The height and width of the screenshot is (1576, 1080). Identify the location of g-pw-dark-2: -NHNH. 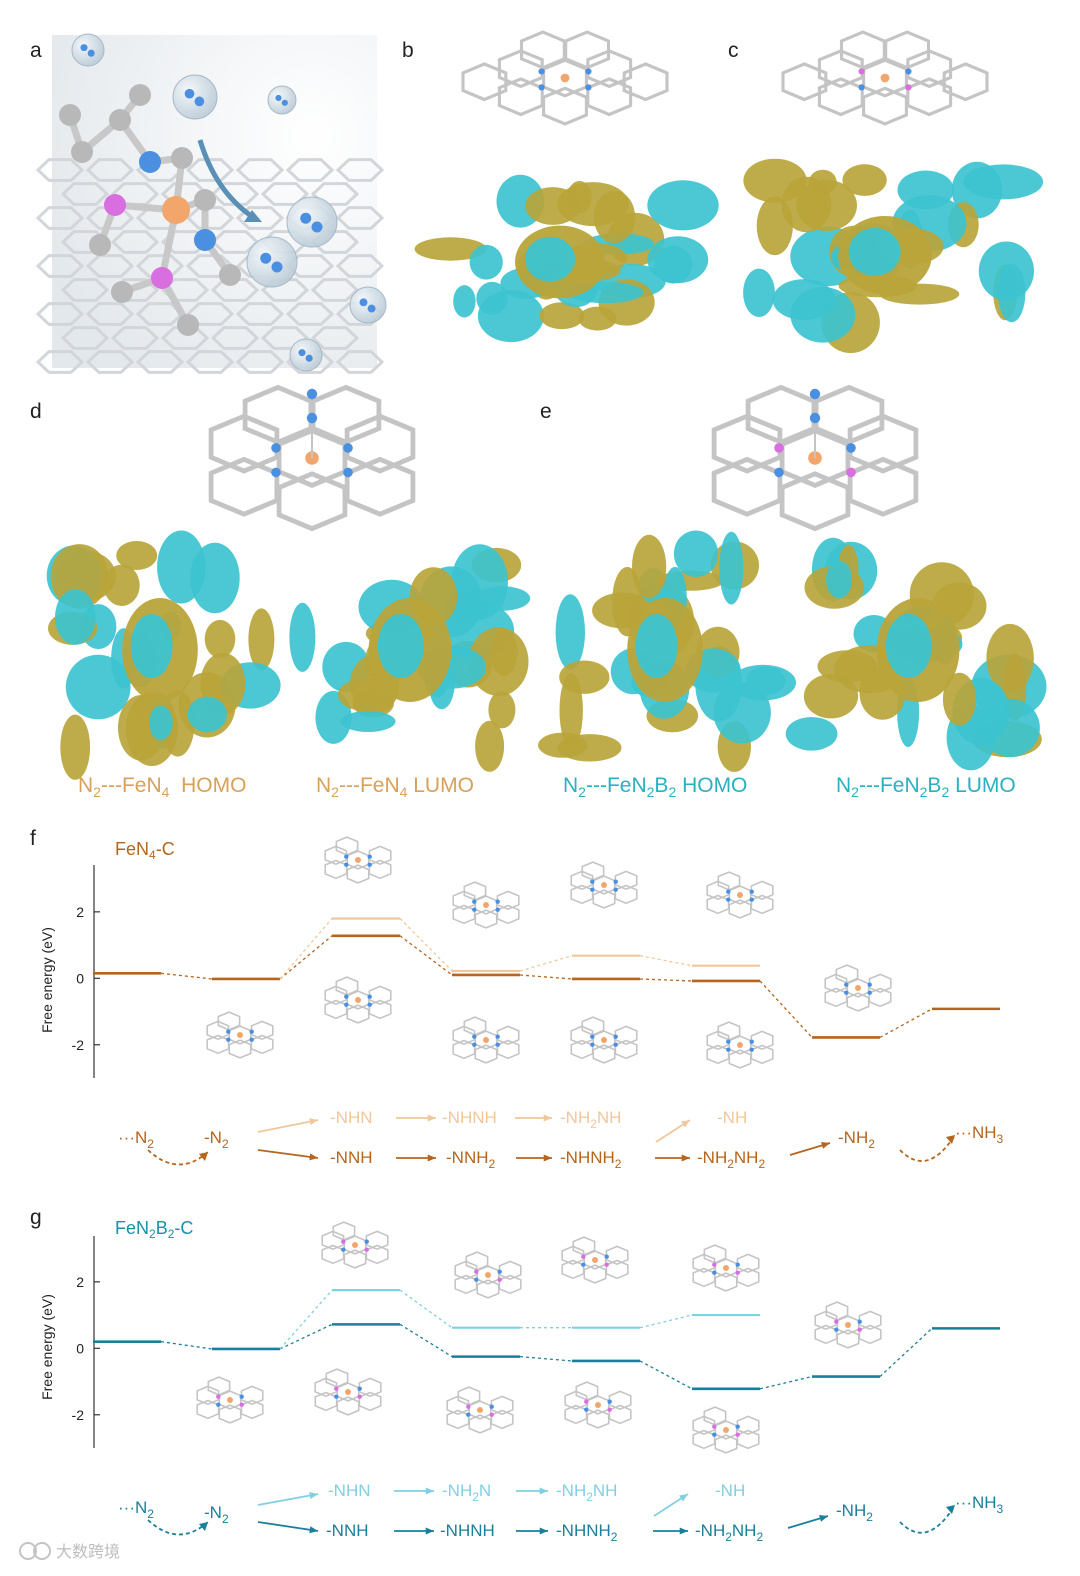
(467, 1530).